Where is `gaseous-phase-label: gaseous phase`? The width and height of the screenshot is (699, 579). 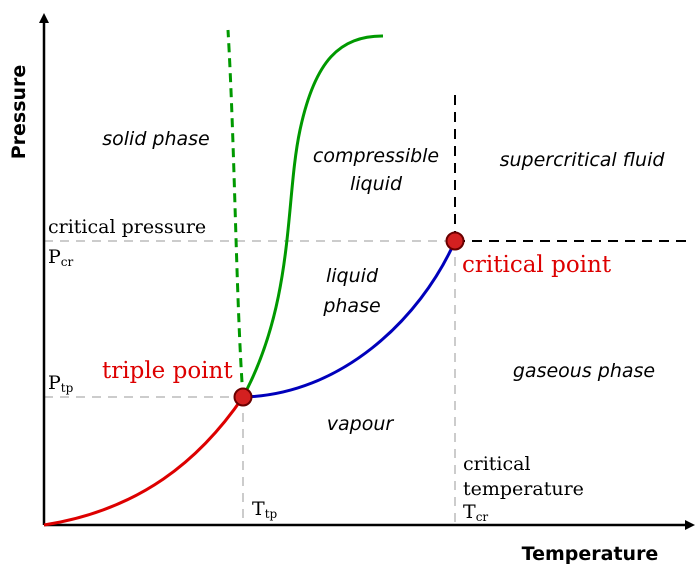
gaseous-phase-label: gaseous phase is located at coordinates (584, 371).